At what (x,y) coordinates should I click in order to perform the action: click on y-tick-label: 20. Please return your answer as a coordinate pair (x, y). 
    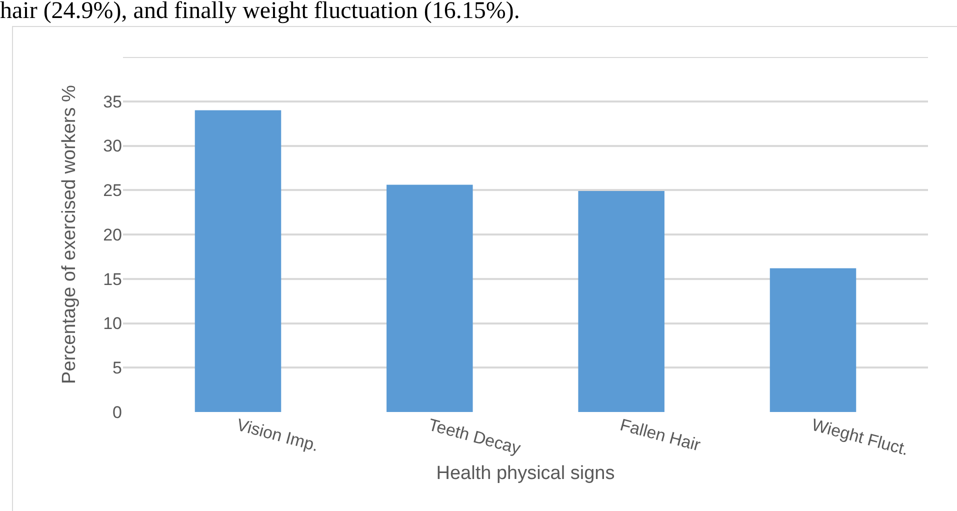
    Looking at the image, I should click on (112, 234).